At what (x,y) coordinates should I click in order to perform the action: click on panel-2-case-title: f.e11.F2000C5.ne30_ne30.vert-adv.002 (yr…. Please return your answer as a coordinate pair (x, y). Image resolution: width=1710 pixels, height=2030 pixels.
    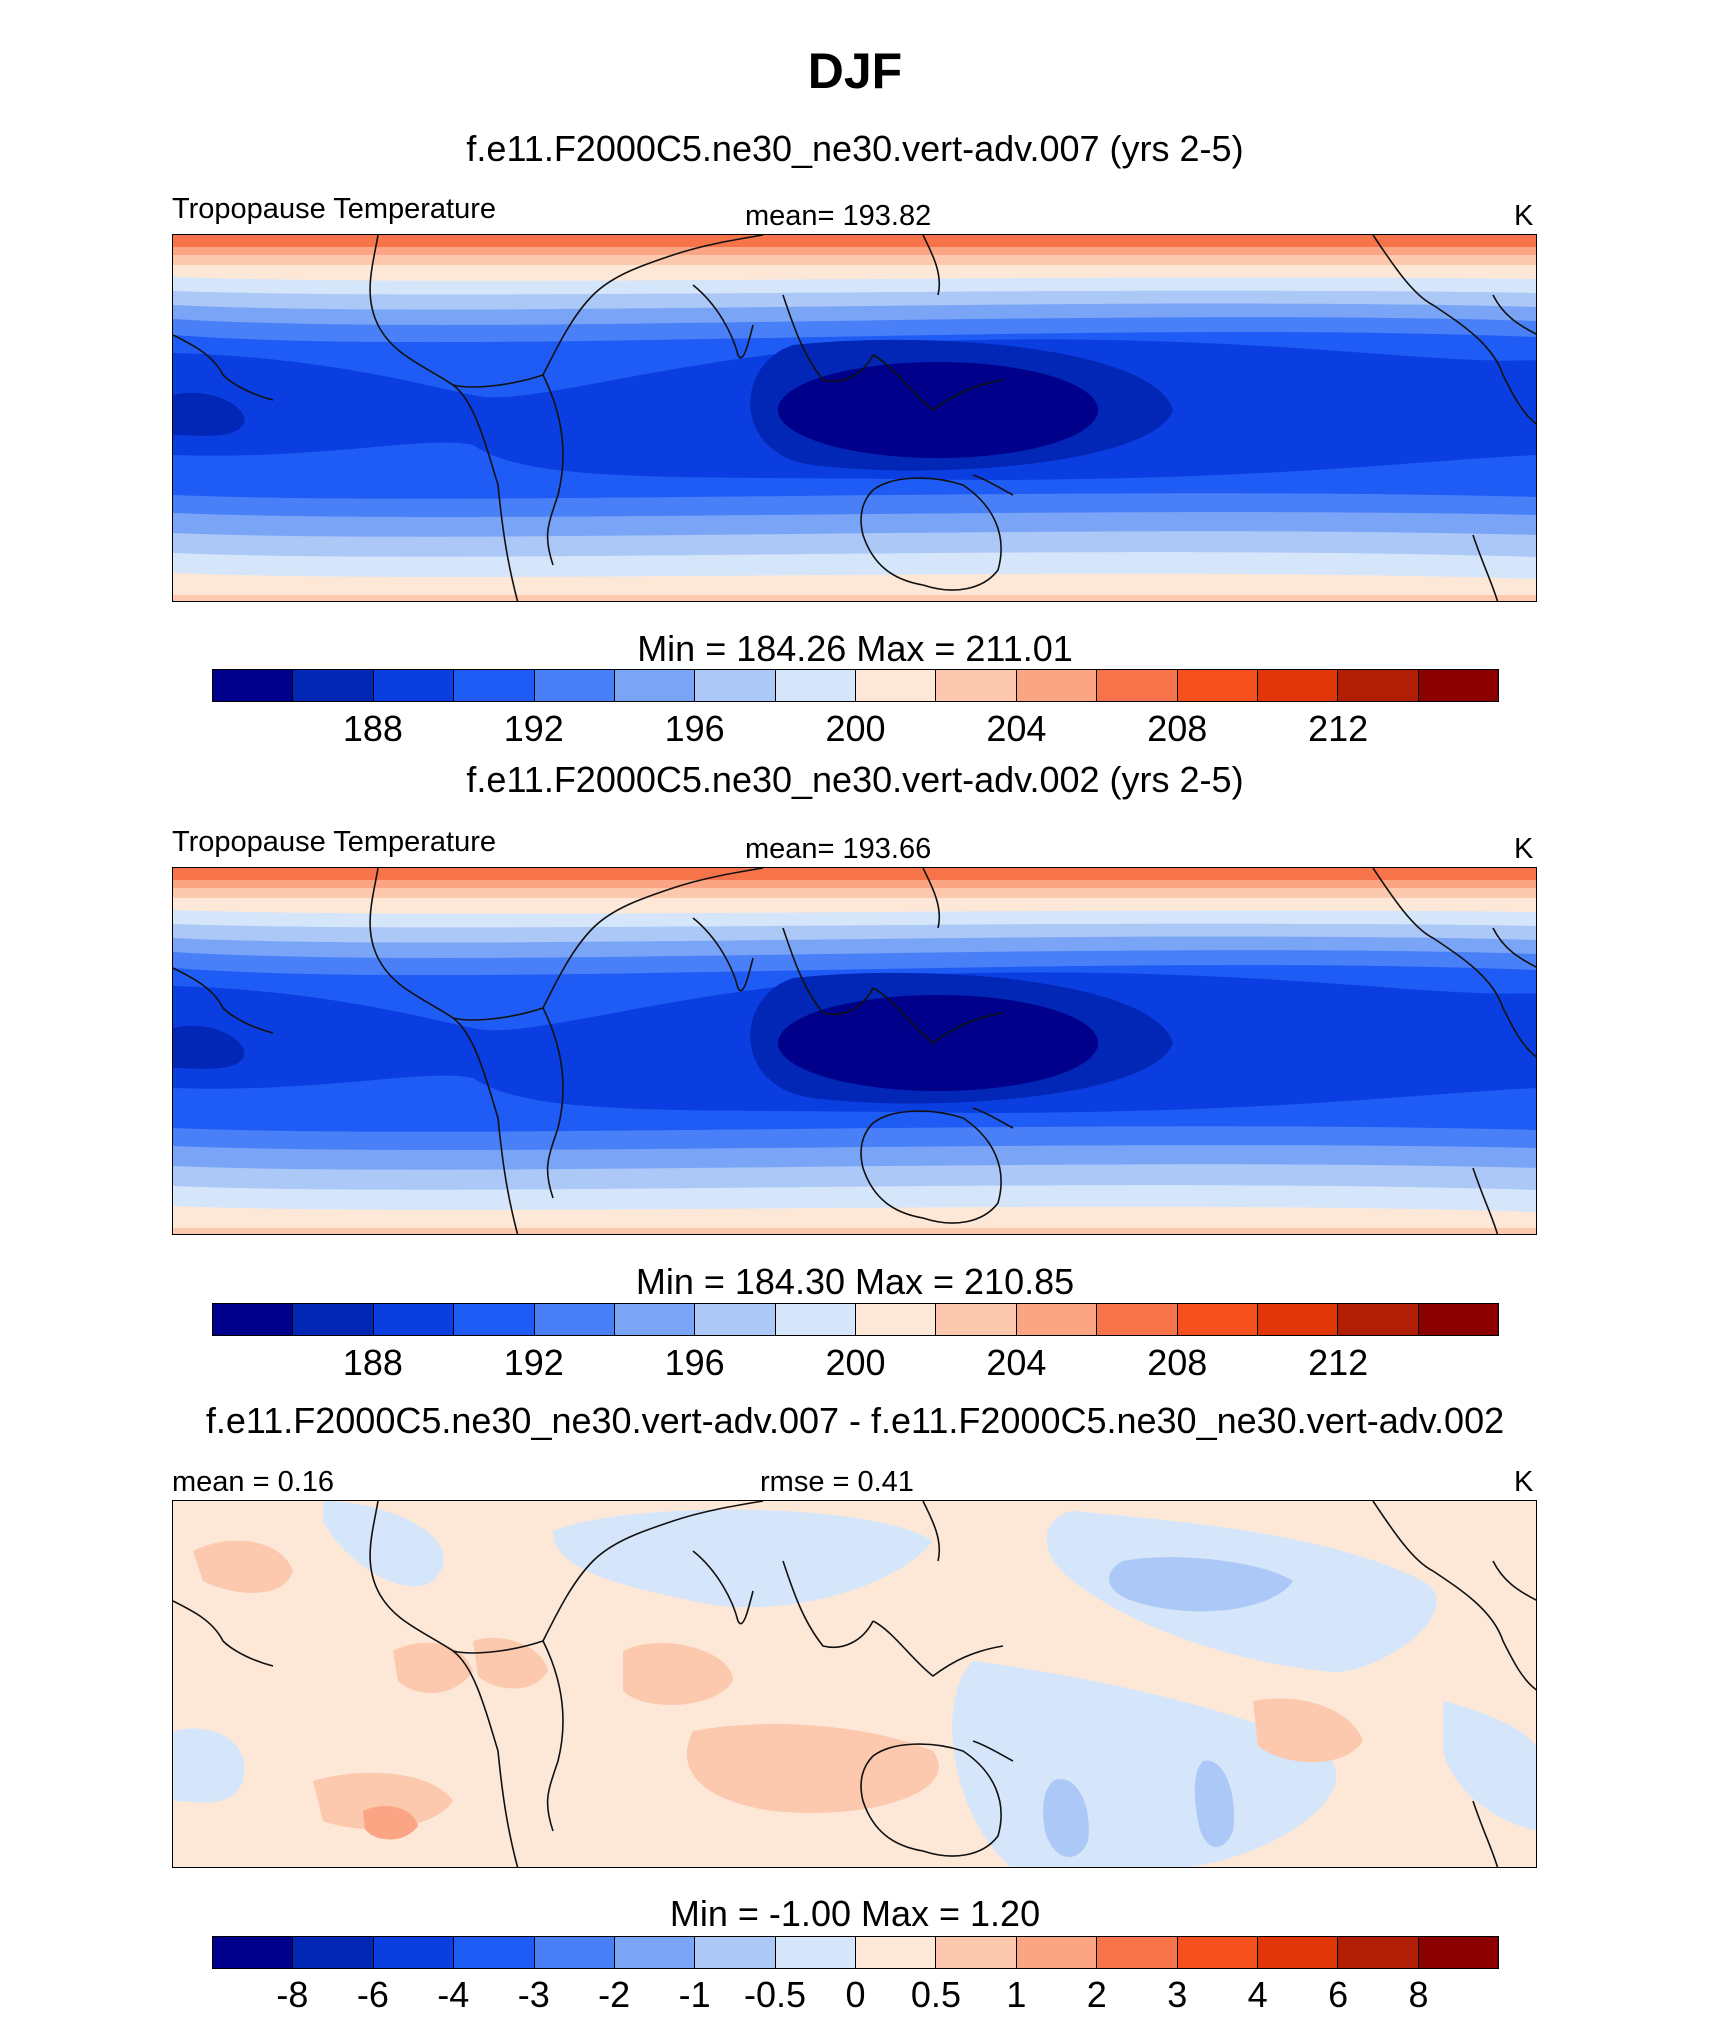
    Looking at the image, I should click on (855, 779).